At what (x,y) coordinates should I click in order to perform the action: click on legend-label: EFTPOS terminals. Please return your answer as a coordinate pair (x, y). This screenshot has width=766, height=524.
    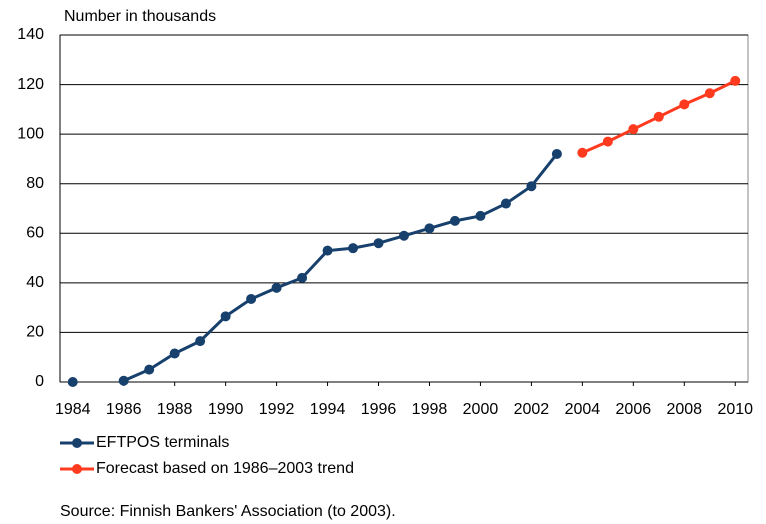
    Looking at the image, I should click on (162, 442).